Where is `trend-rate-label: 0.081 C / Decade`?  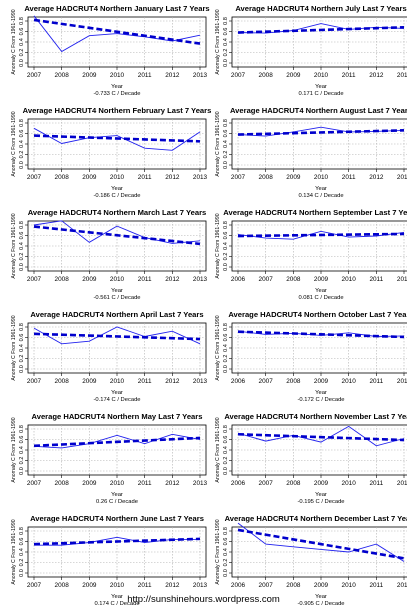 trend-rate-label: 0.081 C / Decade is located at coordinates (320, 298).